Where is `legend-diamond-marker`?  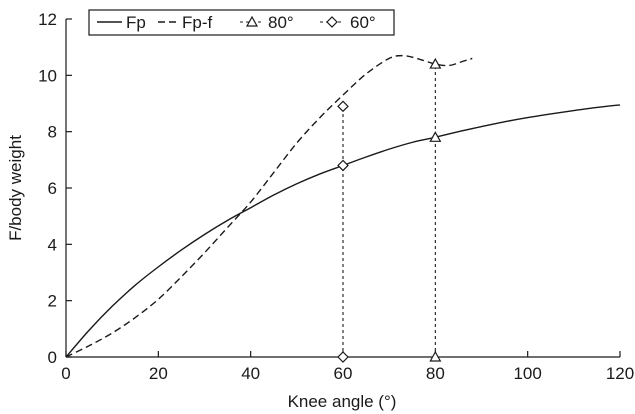 legend-diamond-marker is located at coordinates (332, 22).